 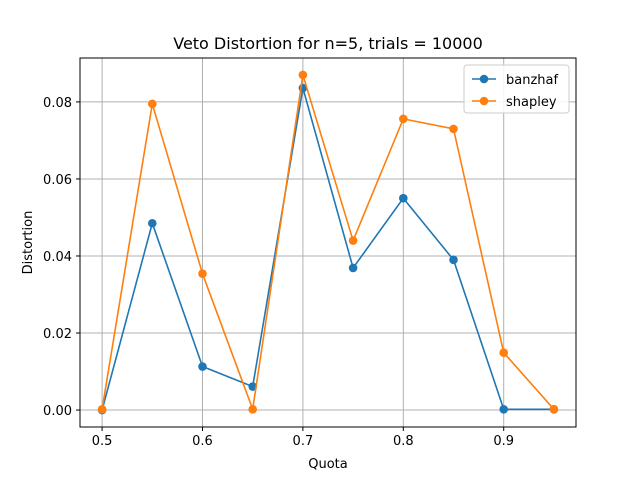 What do you see at coordinates (503, 441) in the screenshot?
I see `x-tick-label: 0.9` at bounding box center [503, 441].